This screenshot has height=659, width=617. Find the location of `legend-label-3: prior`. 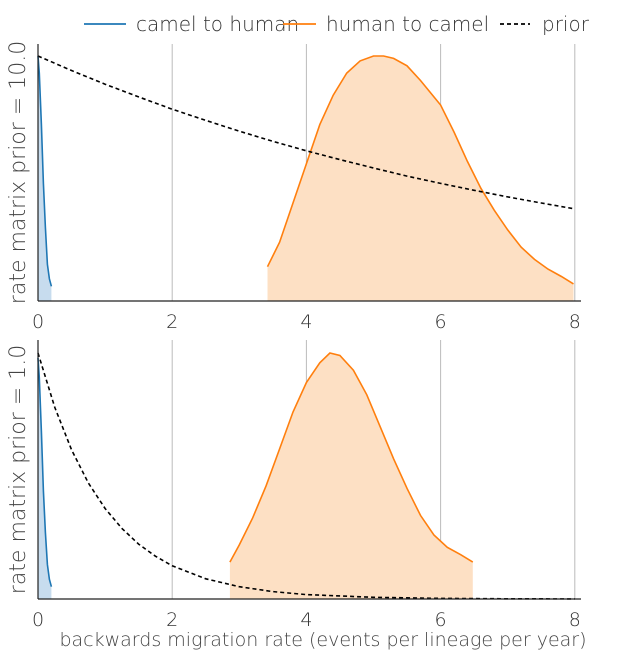

legend-label-3: prior is located at coordinates (566, 24).